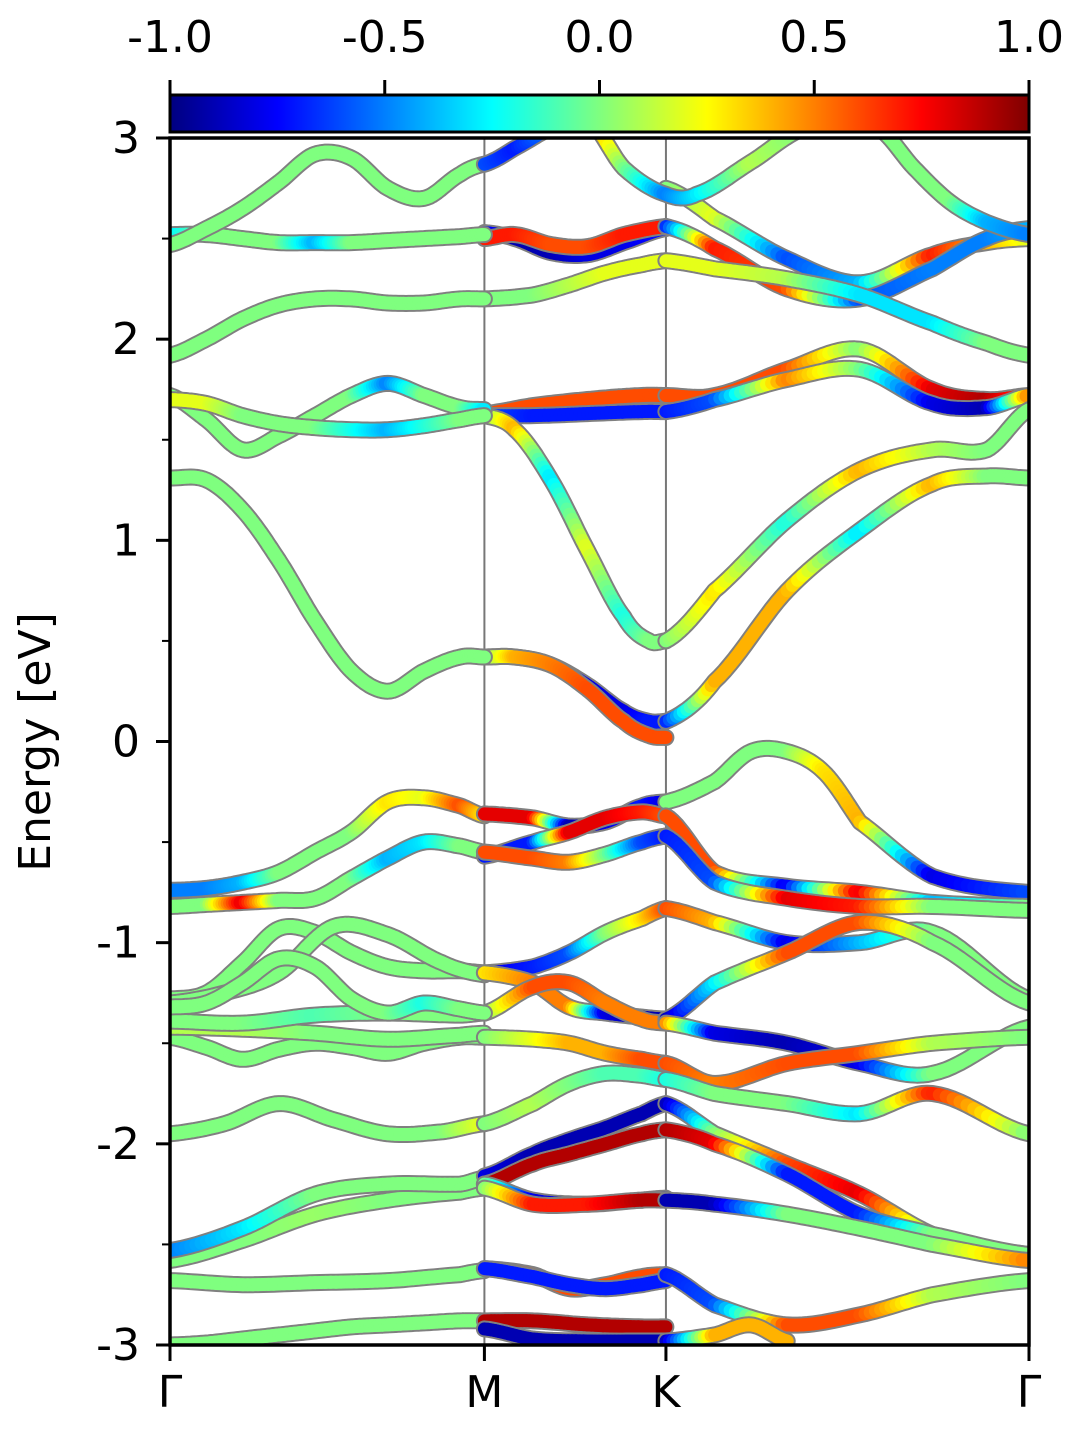 This screenshot has width=1080, height=1440. What do you see at coordinates (385, 37) in the screenshot?
I see `colorbar-tick-label: -0.5` at bounding box center [385, 37].